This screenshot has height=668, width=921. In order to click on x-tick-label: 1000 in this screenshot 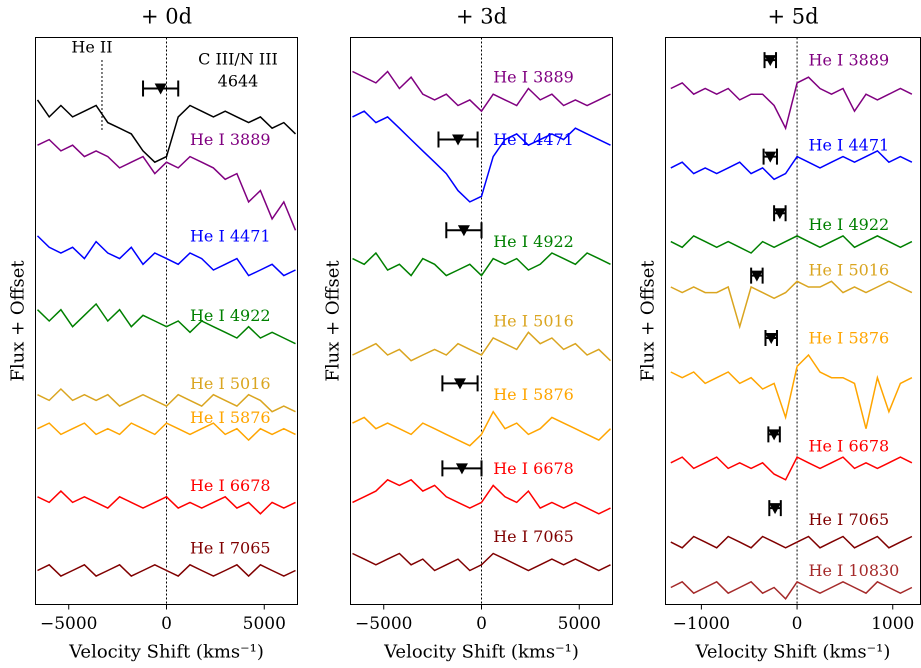, I will do `click(892, 624)`.